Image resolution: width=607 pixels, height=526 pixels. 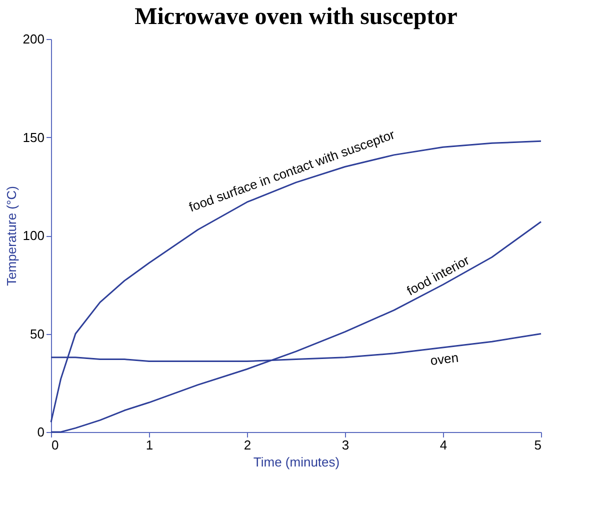 I want to click on x-tick-label: 2, so click(x=248, y=445).